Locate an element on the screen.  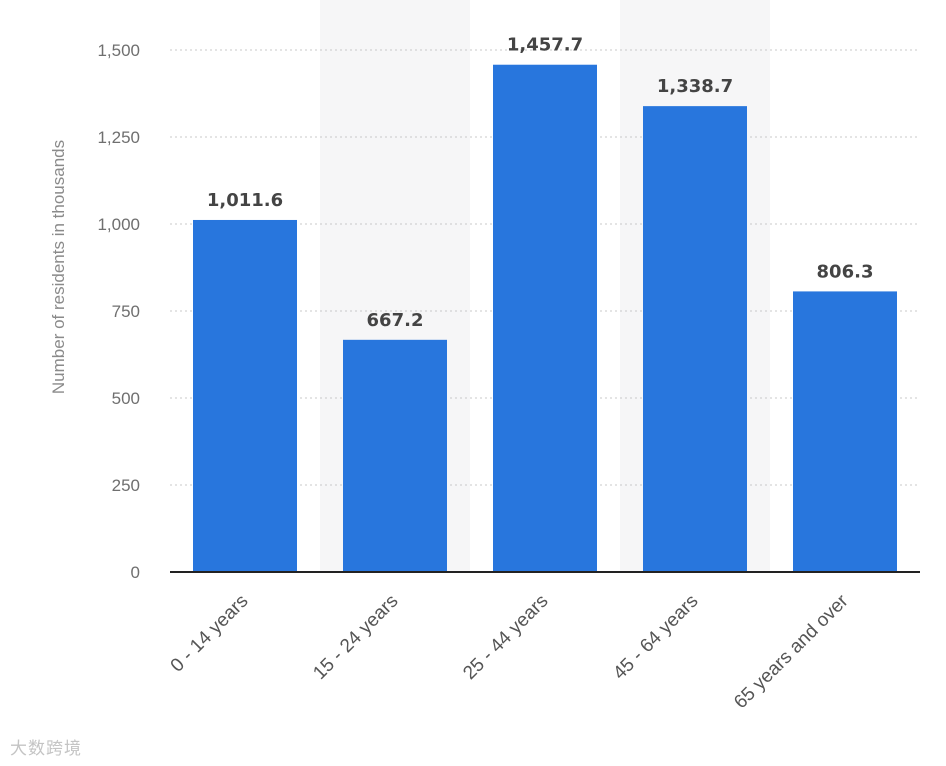
y-axis-ticks: 0 250 500 750 1,000 1,250 1,500 is located at coordinates (118, 311).